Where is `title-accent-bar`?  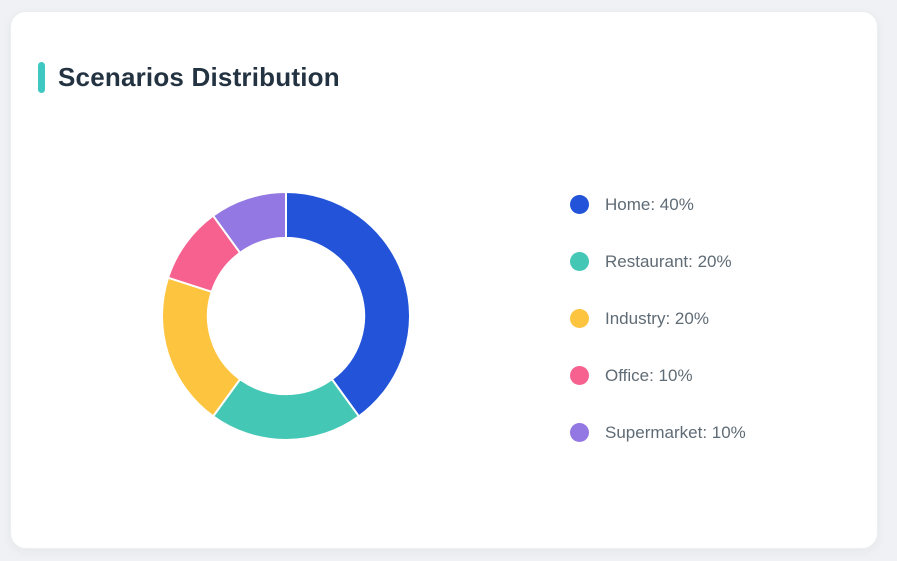
title-accent-bar is located at coordinates (41, 77).